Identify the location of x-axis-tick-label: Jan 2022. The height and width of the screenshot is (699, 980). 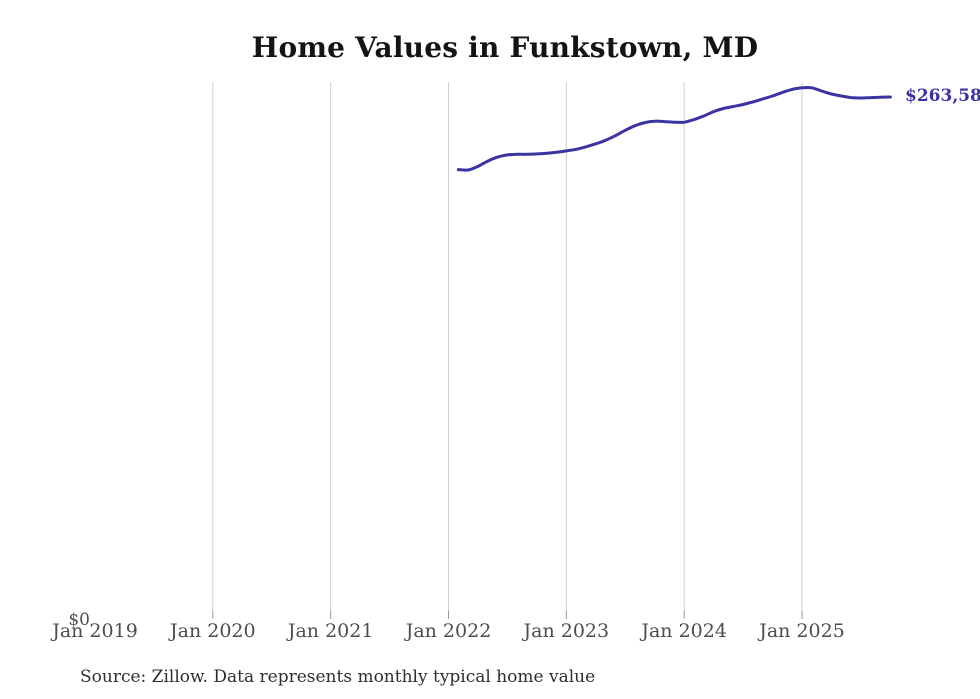
(448, 631).